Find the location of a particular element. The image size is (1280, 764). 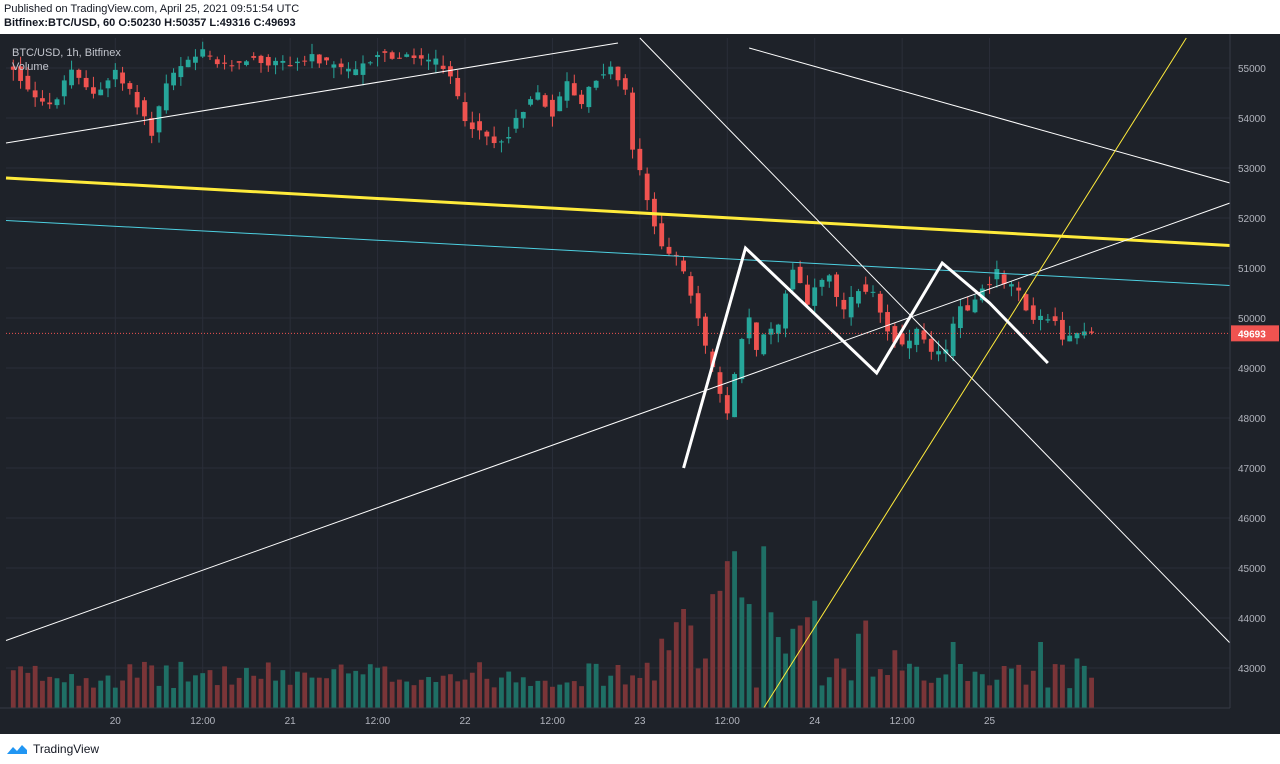

tradingview-footer: TradingView is located at coordinates (52, 749).